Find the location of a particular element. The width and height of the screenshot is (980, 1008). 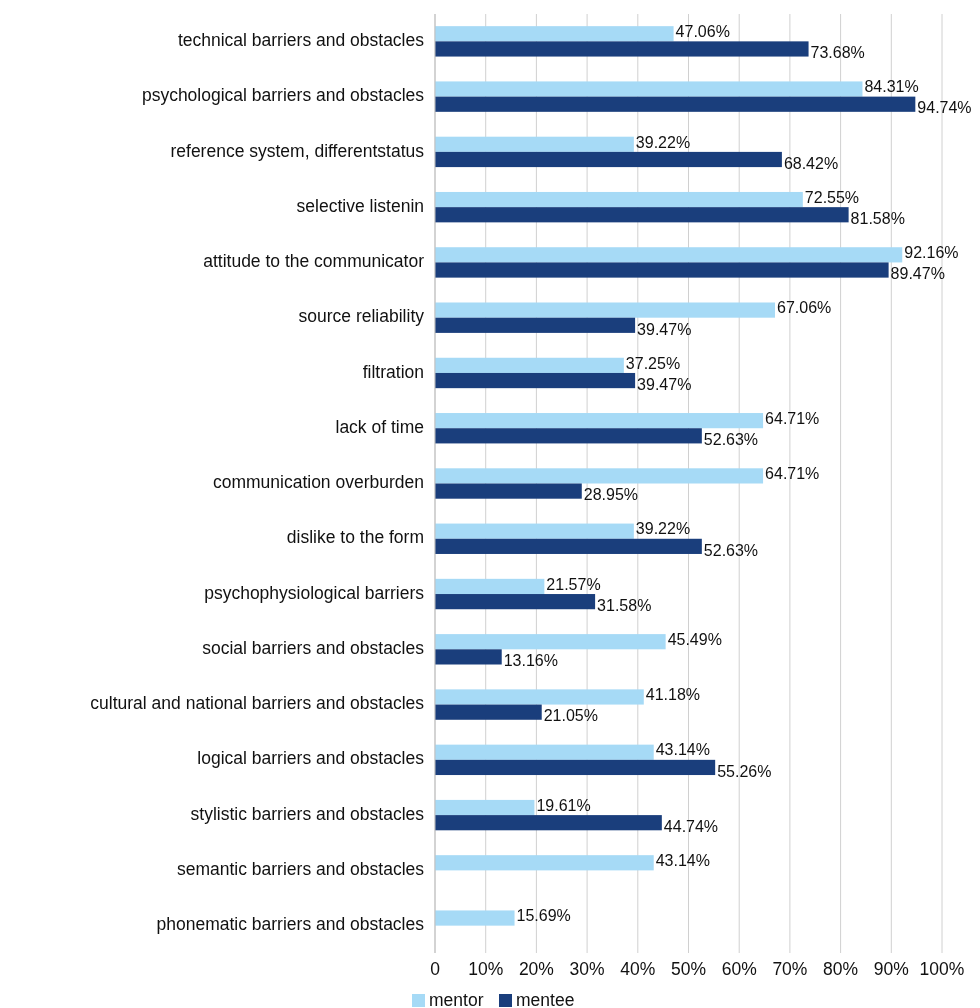

data-label: 89.47% is located at coordinates (917, 274).